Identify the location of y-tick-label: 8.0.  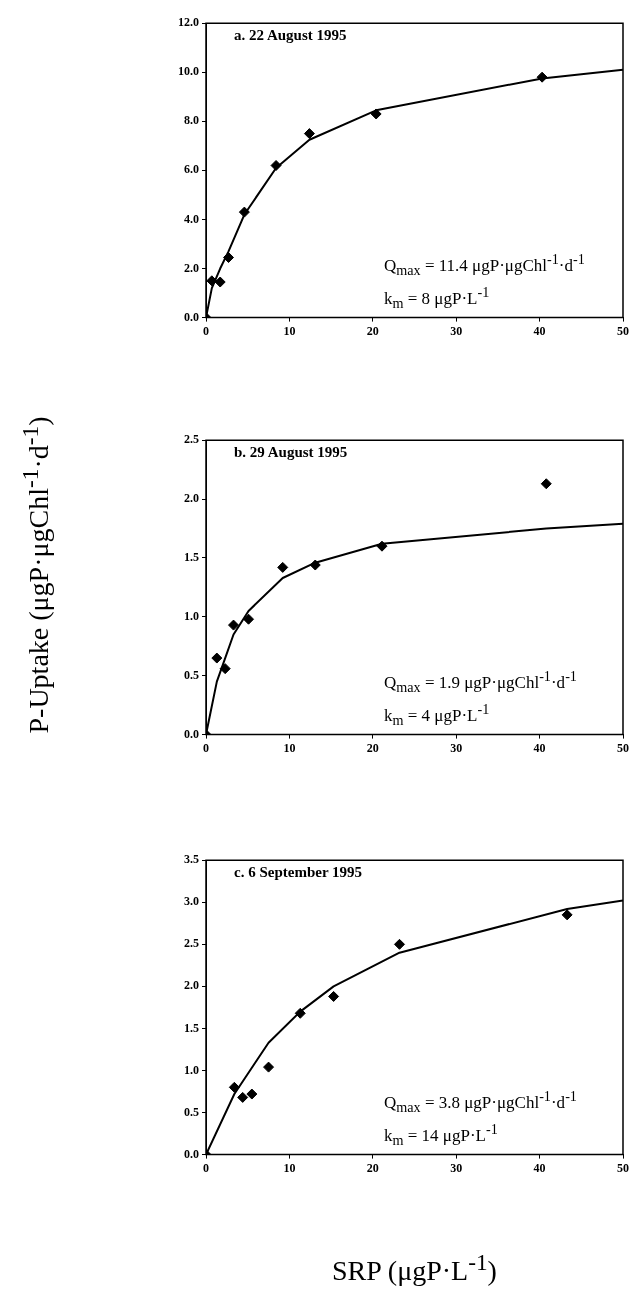
(191, 120).